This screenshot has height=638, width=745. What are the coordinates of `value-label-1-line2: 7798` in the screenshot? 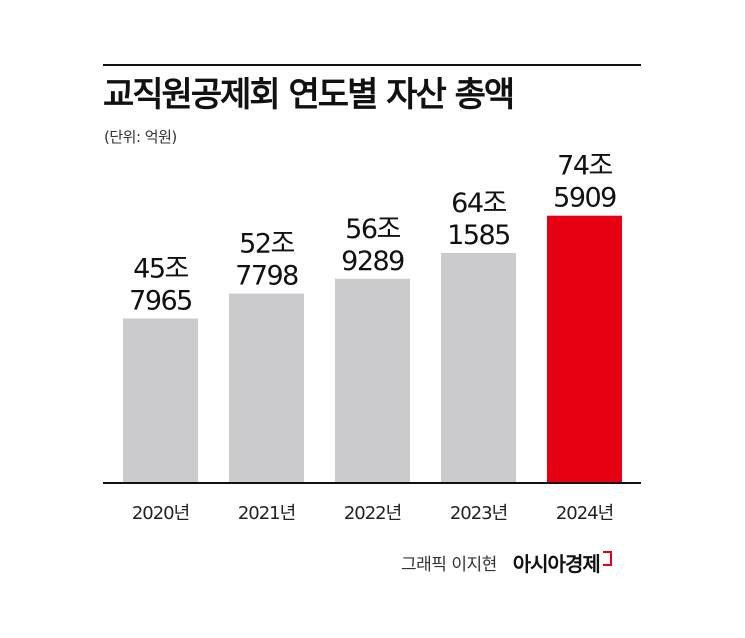 It's located at (266, 276).